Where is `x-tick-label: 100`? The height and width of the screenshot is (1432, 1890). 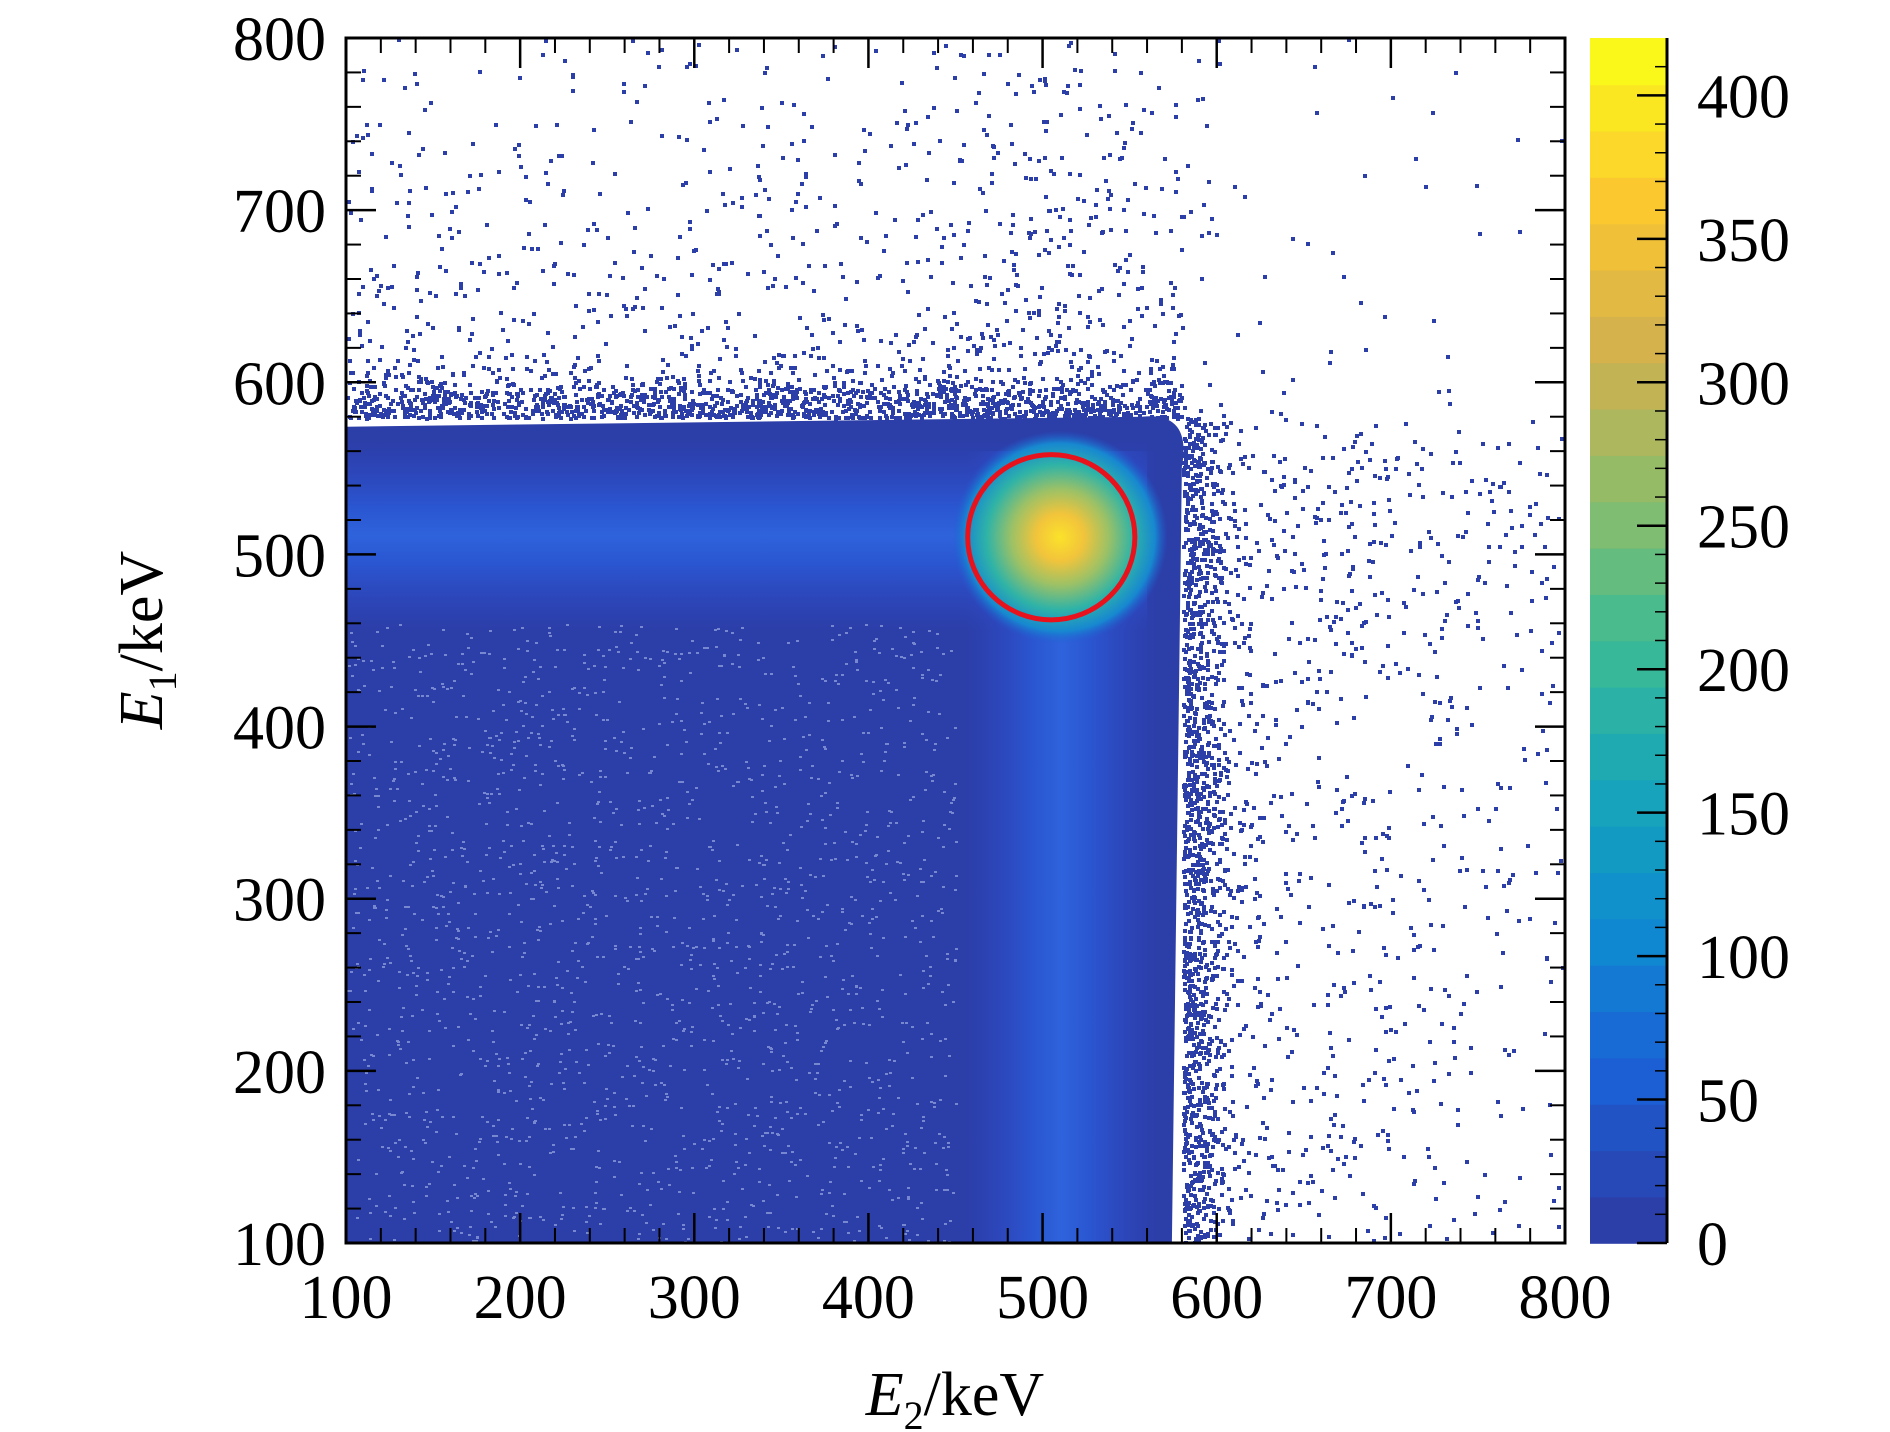
x-tick-label: 100 is located at coordinates (346, 1298).